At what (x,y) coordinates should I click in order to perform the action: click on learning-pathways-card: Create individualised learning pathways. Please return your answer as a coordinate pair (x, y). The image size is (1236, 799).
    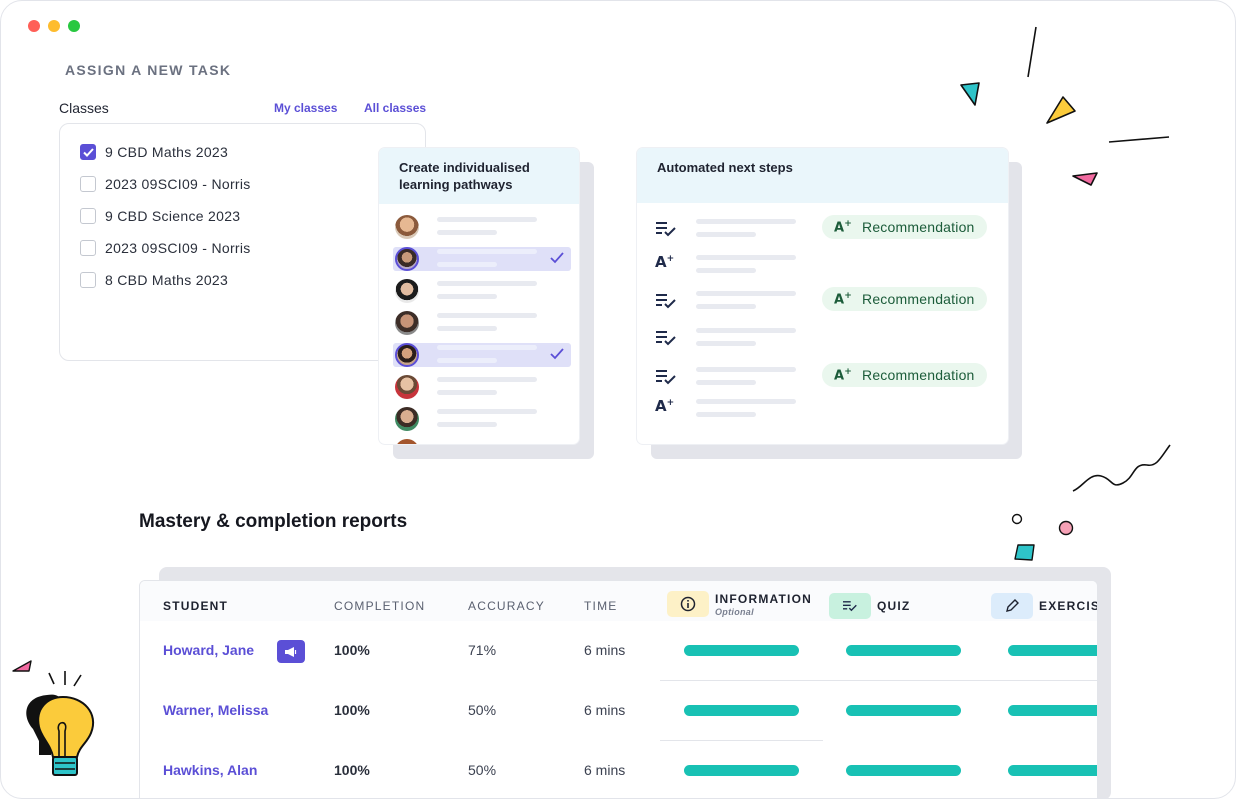
    Looking at the image, I should click on (479, 296).